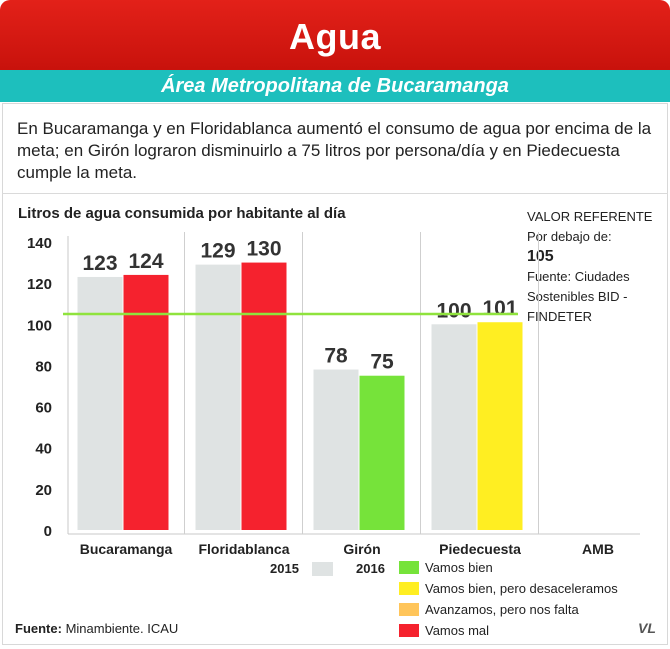 Image resolution: width=670 pixels, height=649 pixels. Describe the element at coordinates (559, 316) in the screenshot. I see `reference-source-3: FINDETER` at that location.